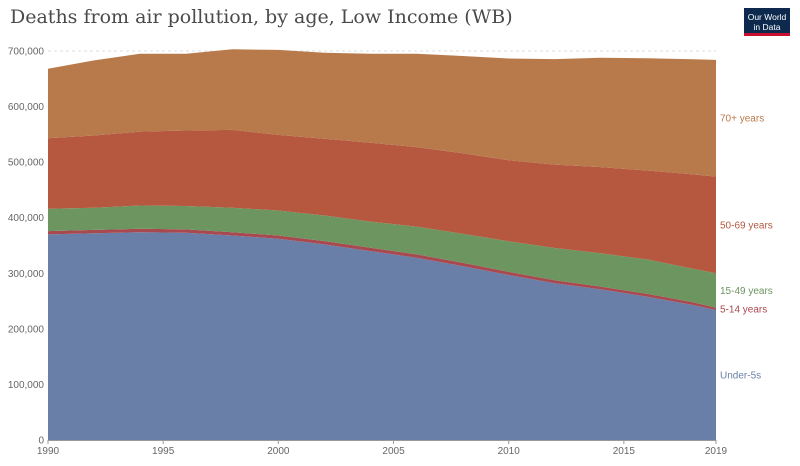 This screenshot has height=466, width=800. What do you see at coordinates (163, 451) in the screenshot?
I see `x-tick-label: 1995` at bounding box center [163, 451].